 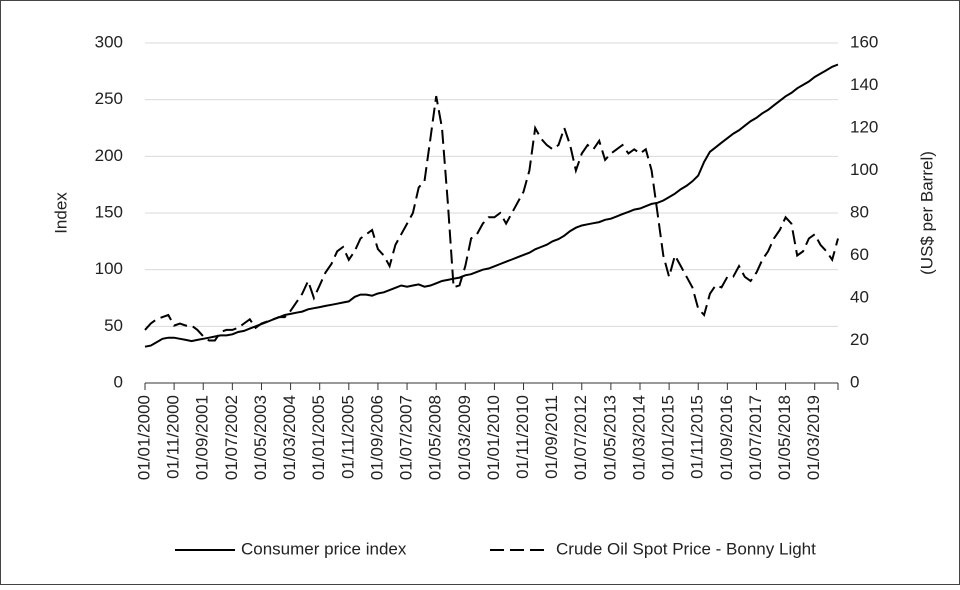 What do you see at coordinates (859, 254) in the screenshot?
I see `y2-tick-label: 60` at bounding box center [859, 254].